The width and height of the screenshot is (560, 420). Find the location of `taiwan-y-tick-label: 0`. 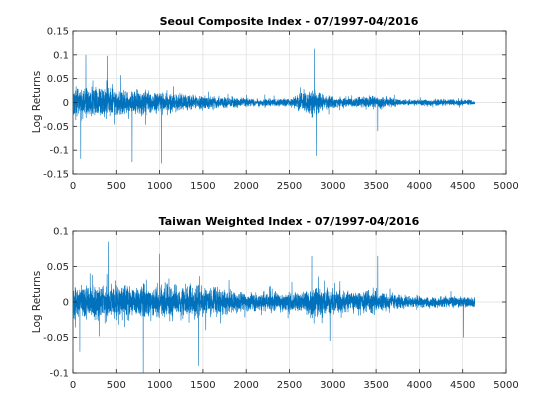

taiwan-y-tick-label: 0 is located at coordinates (66, 303).